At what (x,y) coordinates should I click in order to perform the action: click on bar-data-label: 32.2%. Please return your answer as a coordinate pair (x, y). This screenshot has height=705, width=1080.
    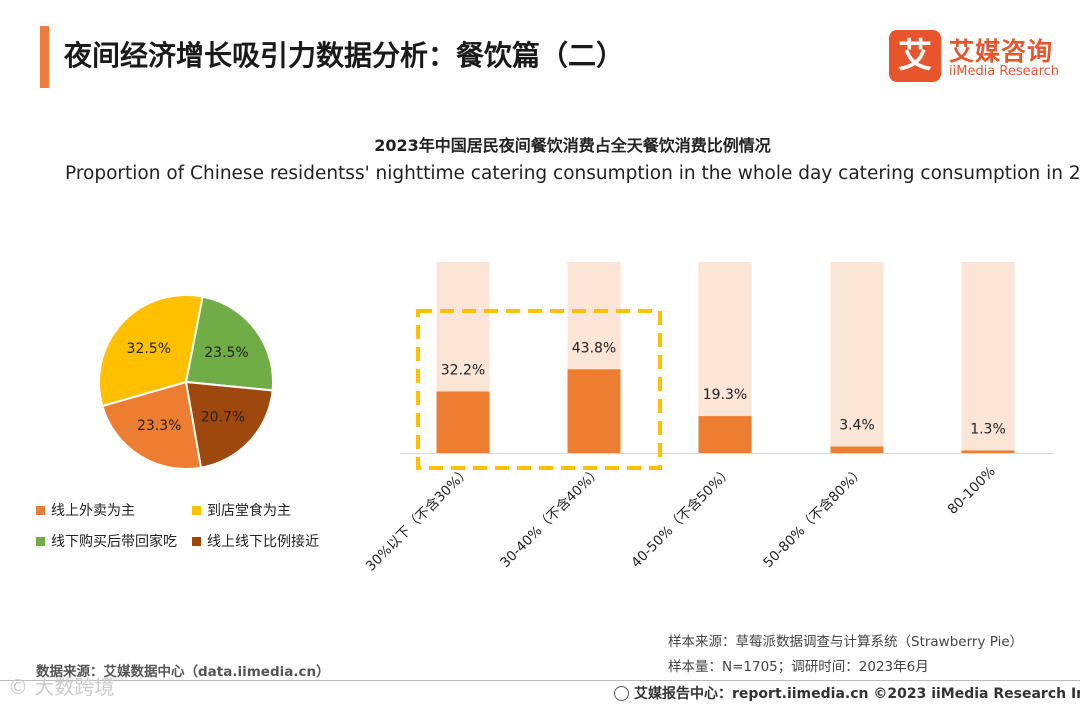
    Looking at the image, I should click on (463, 371).